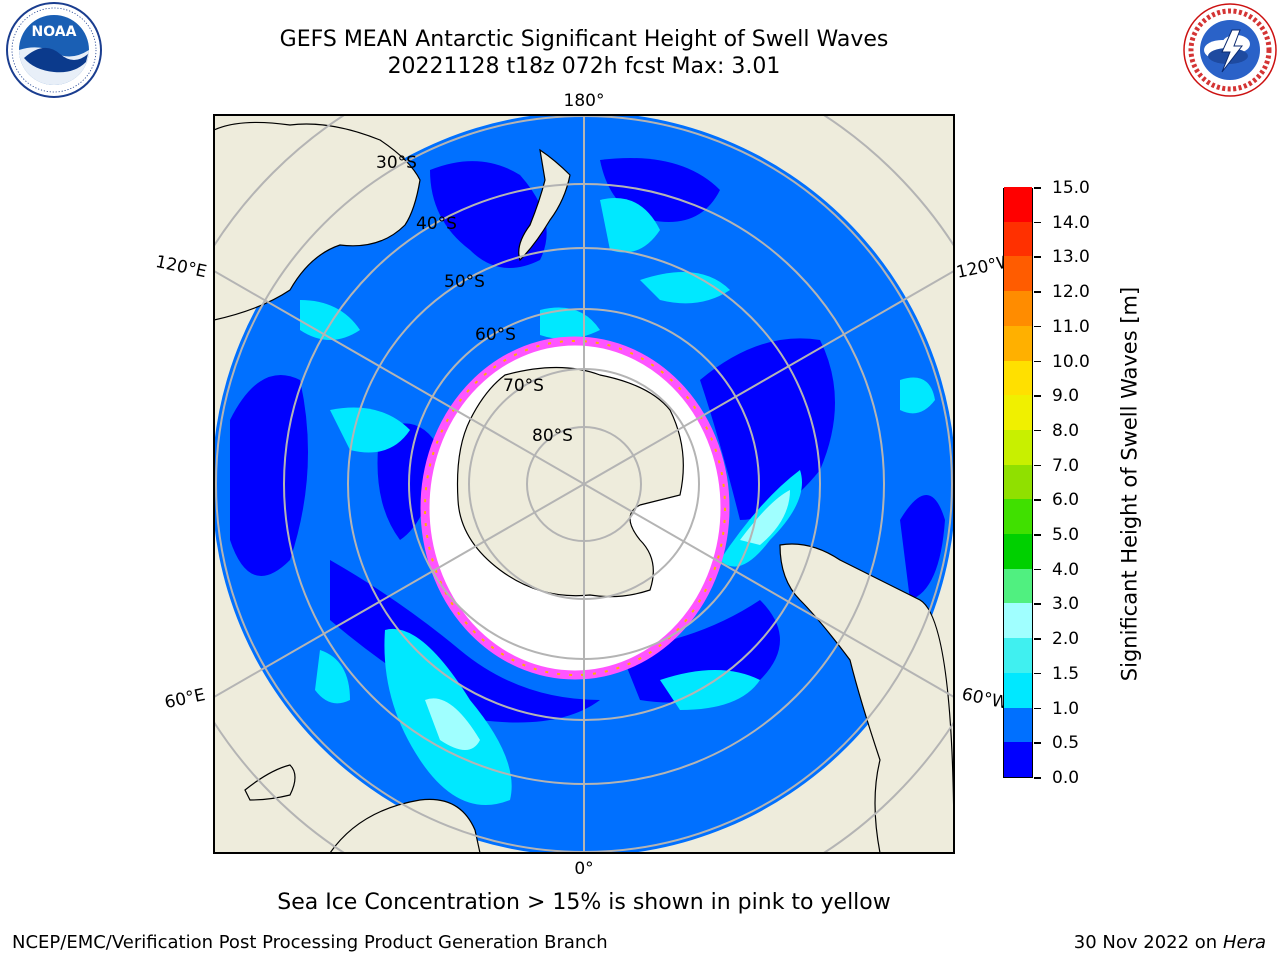 Image resolution: width=1280 pixels, height=960 pixels. Describe the element at coordinates (1066, 708) in the screenshot. I see `colorbar-tick-label: 1.0` at that location.